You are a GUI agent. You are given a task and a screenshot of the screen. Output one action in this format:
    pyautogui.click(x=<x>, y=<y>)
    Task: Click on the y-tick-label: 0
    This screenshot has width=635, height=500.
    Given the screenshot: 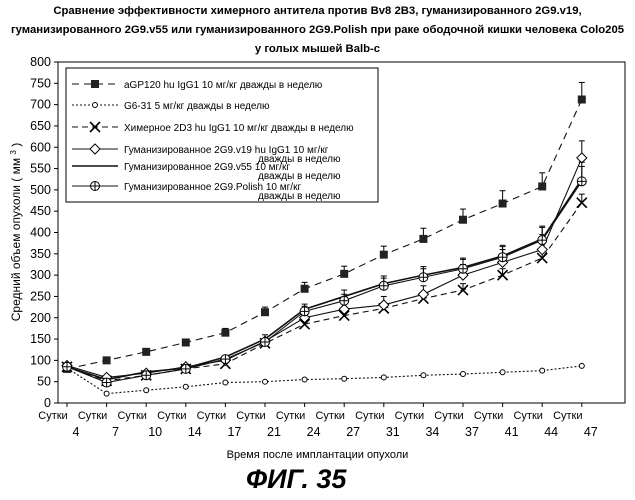 What is the action you would take?
    pyautogui.click(x=47, y=403)
    